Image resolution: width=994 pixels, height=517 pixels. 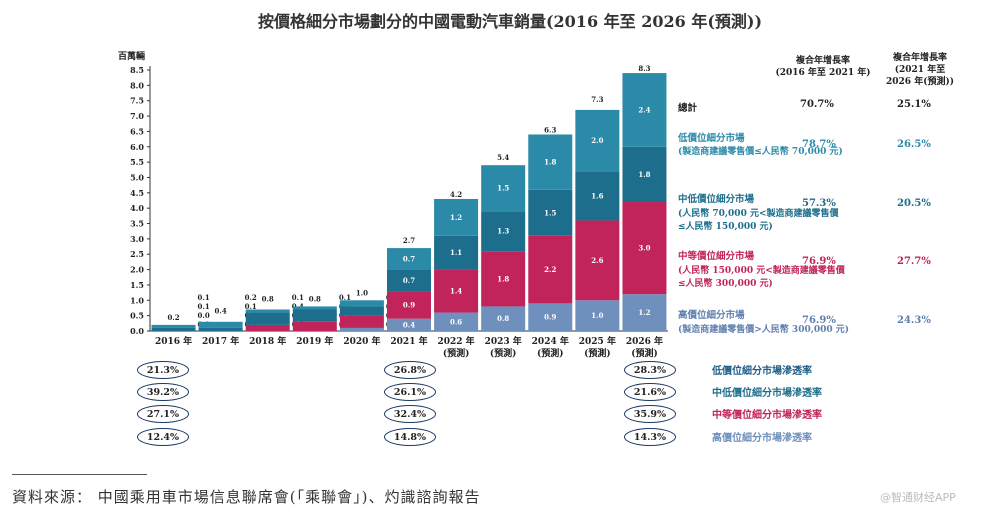 I want to click on penetration-2026-high: 14.3%, so click(x=650, y=437).